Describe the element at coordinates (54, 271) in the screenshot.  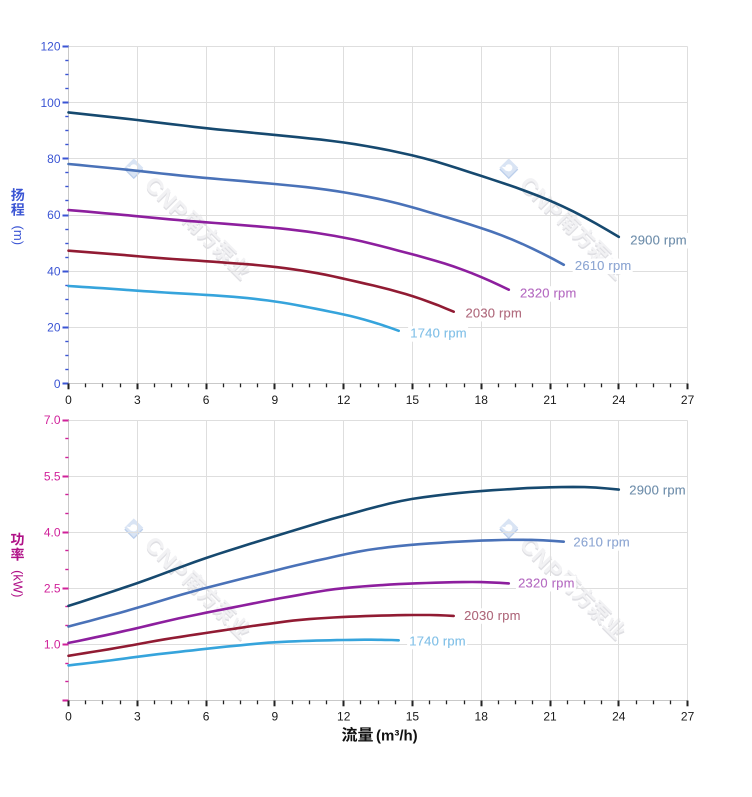
I see `svg-text: 40` at that location.